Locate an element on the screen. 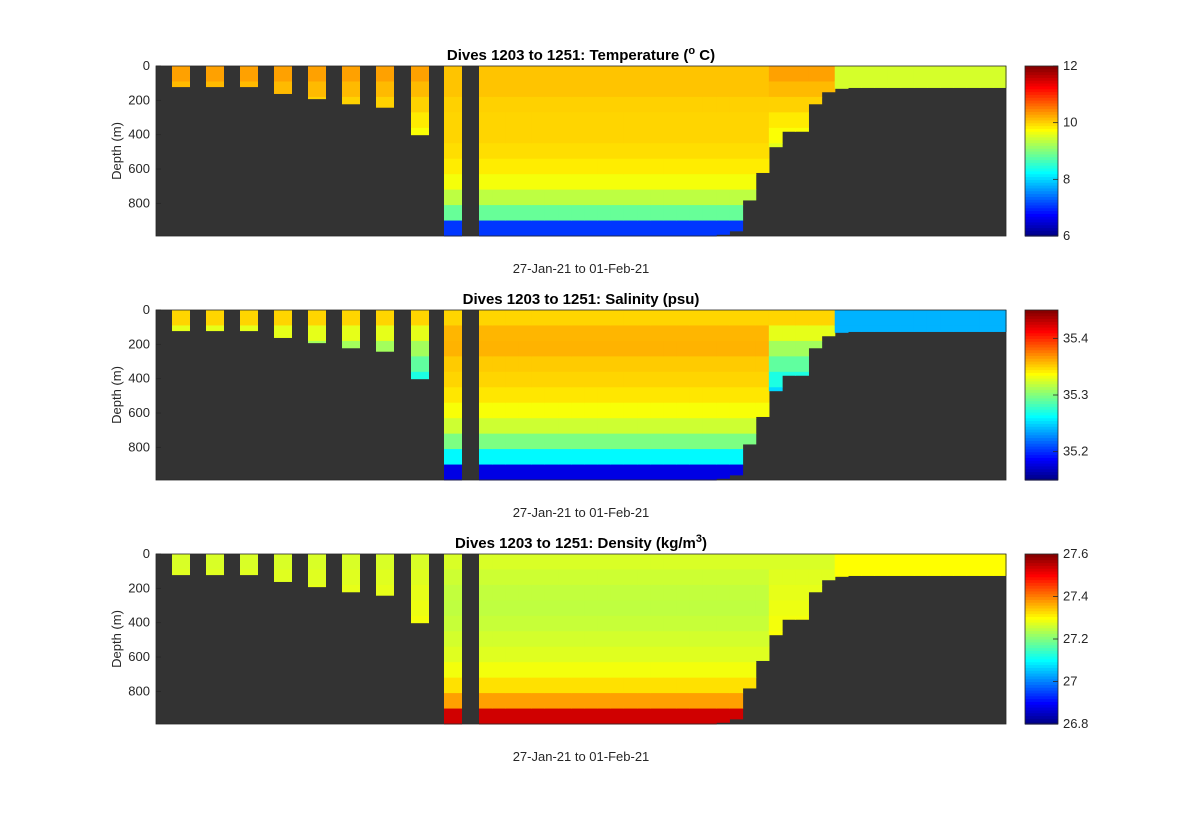  title-main: Dives 1203 to 1251: Salinity (psu) is located at coordinates (581, 299).